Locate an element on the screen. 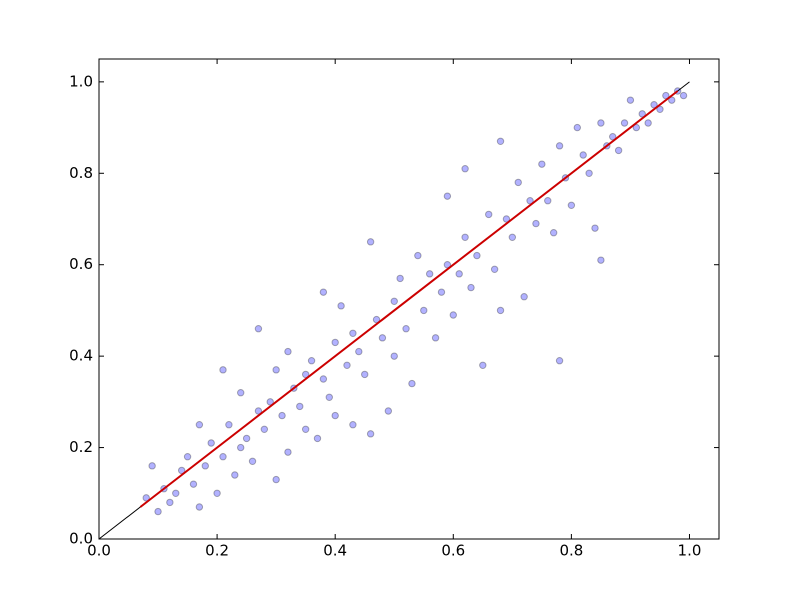 Image resolution: width=800 pixels, height=600 pixels. y-tick-label: 1.0 is located at coordinates (81, 81).